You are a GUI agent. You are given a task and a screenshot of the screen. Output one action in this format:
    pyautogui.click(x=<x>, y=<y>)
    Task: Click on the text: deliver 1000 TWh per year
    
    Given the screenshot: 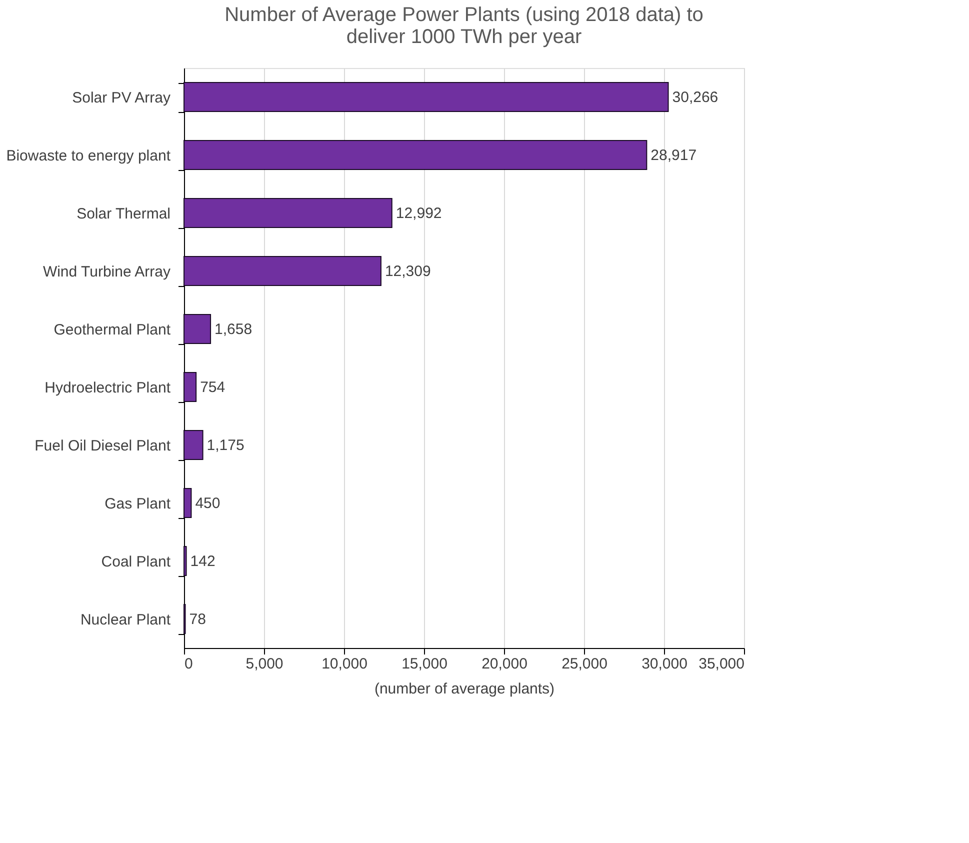 What is the action you would take?
    pyautogui.click(x=464, y=37)
    